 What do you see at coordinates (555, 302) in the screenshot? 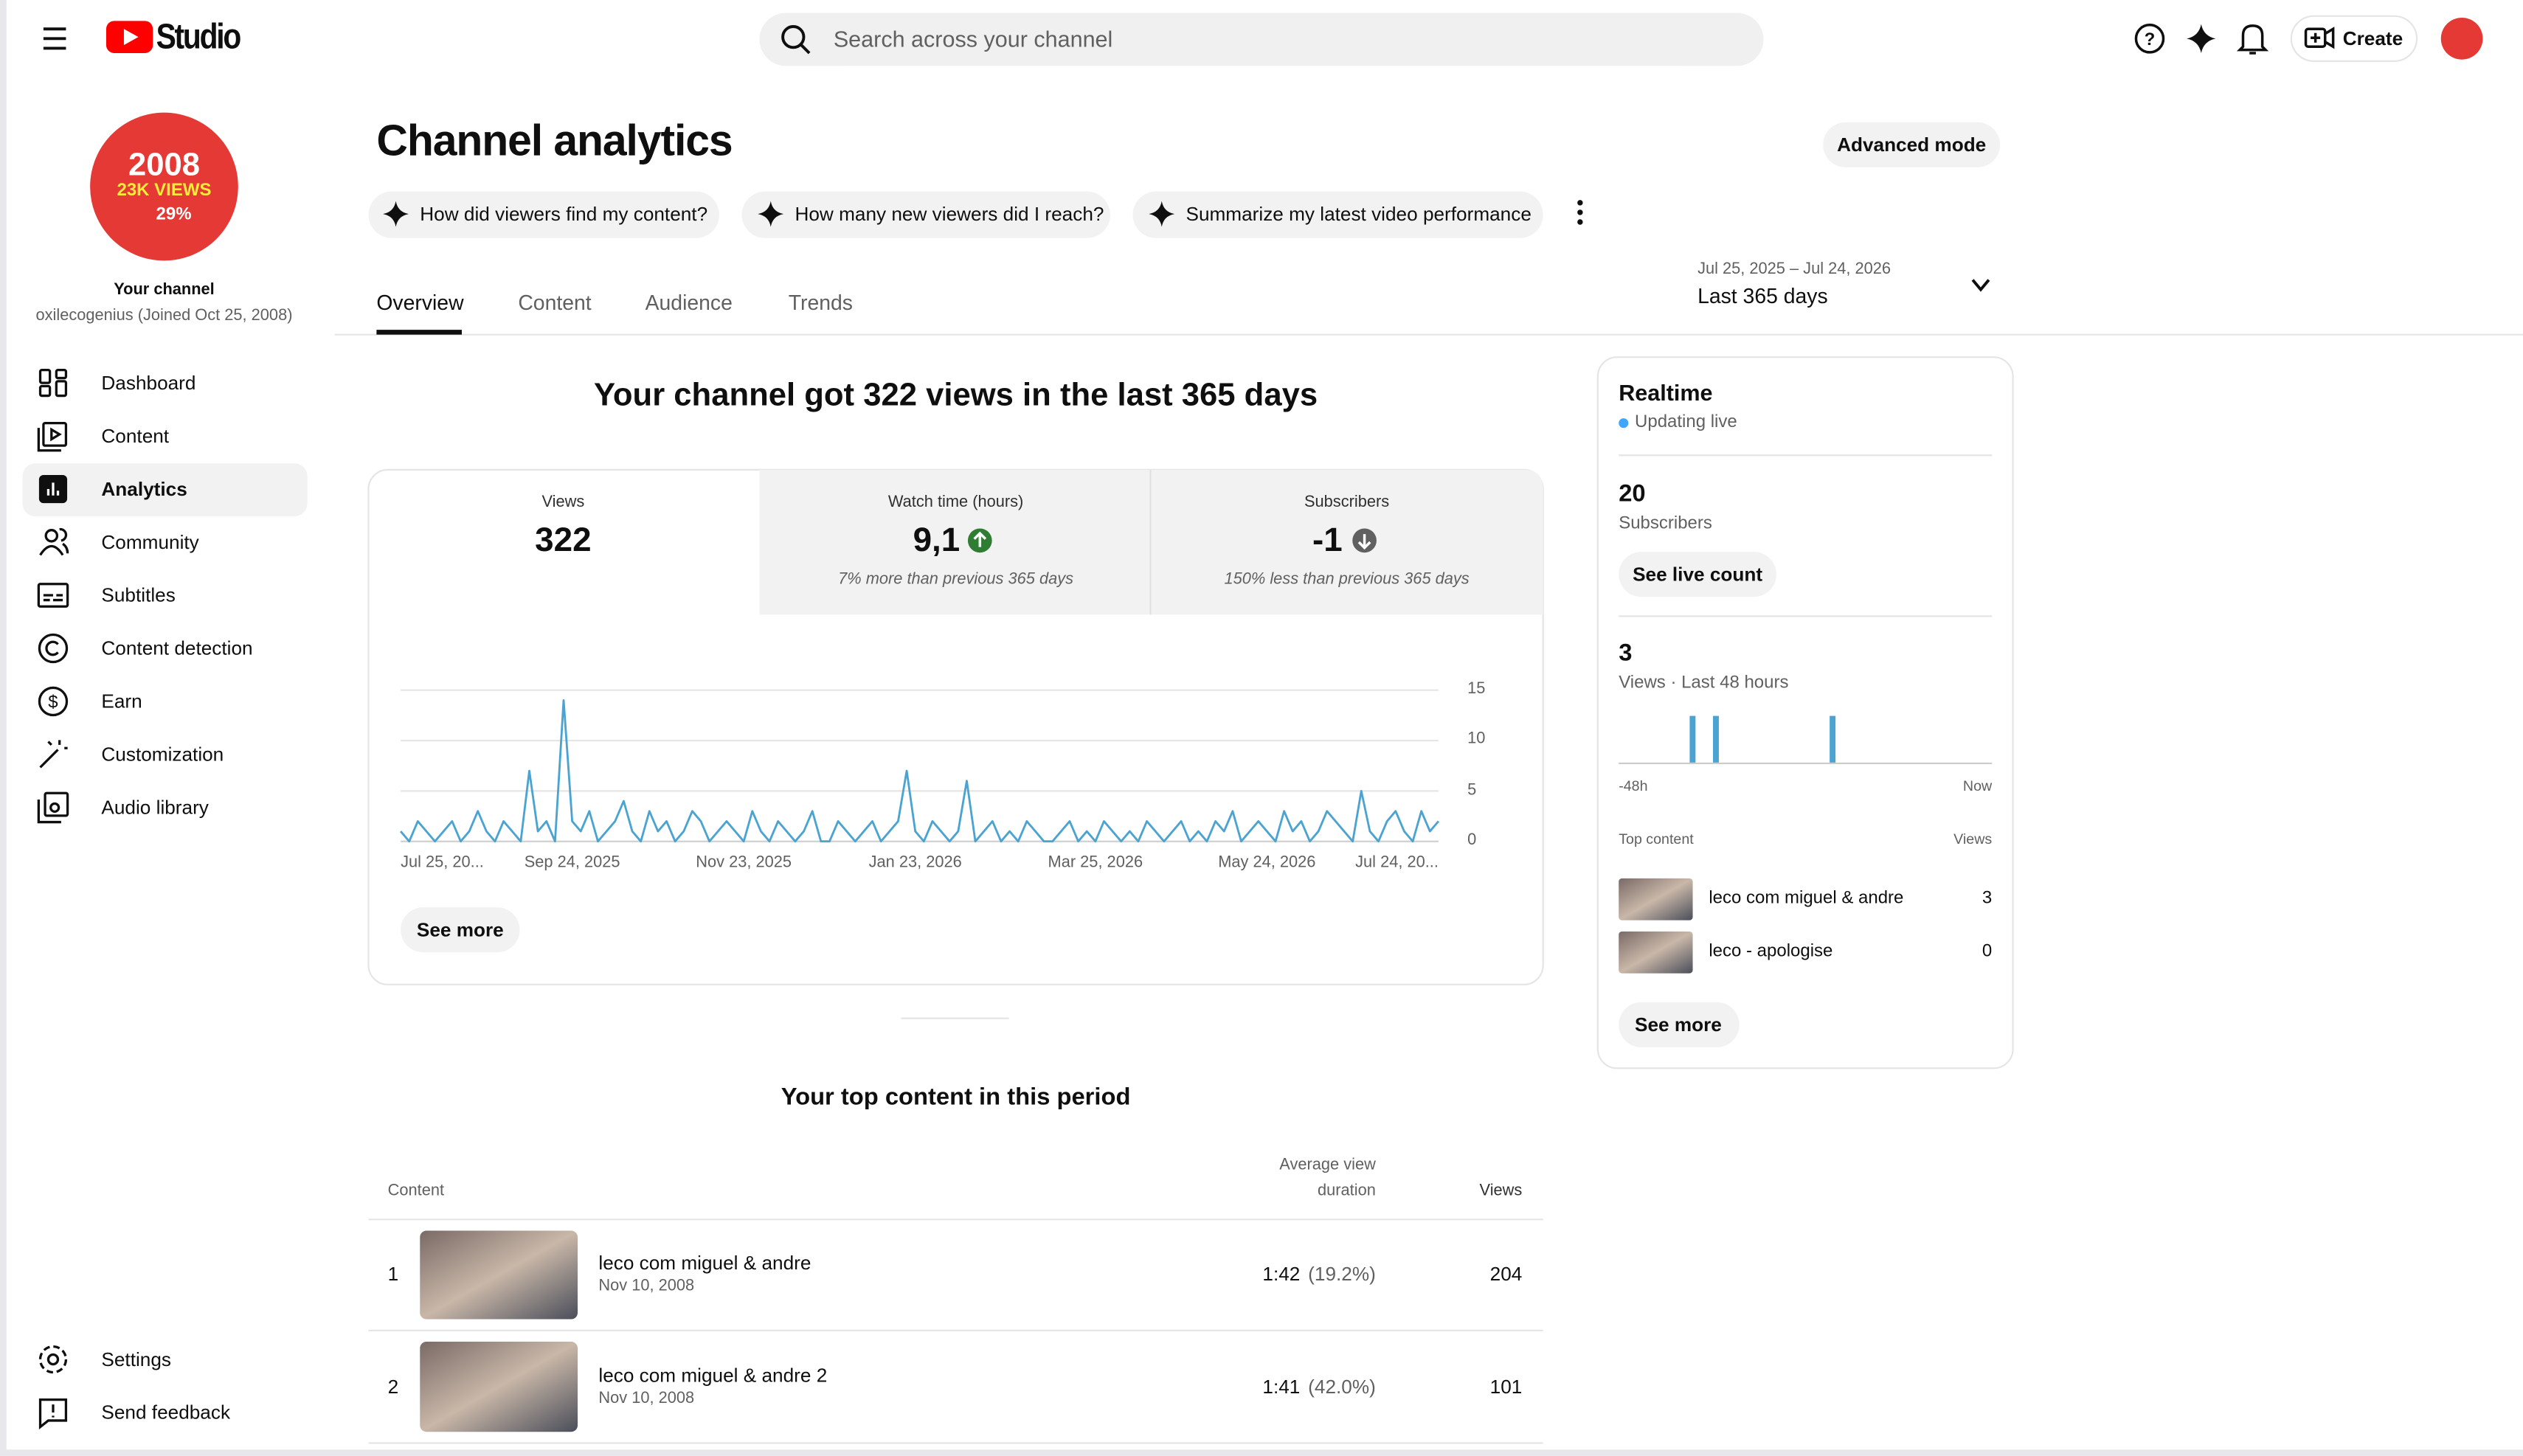
I see `tab: Content` at bounding box center [555, 302].